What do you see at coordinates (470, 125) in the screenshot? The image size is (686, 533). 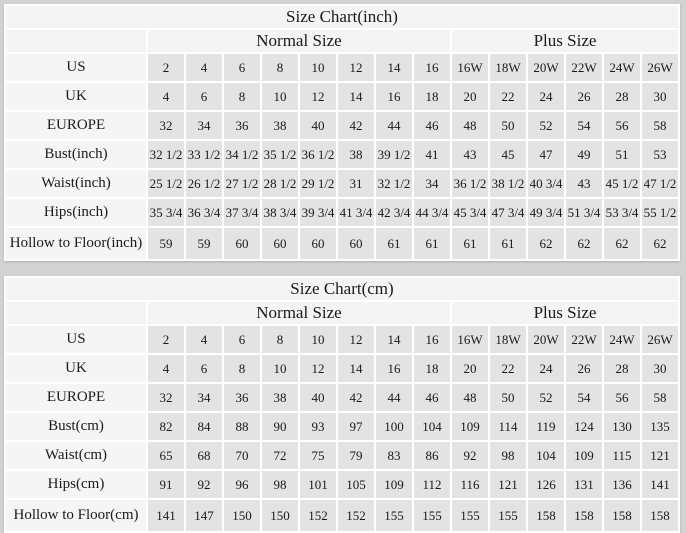 I see `size-value-cell: 48` at bounding box center [470, 125].